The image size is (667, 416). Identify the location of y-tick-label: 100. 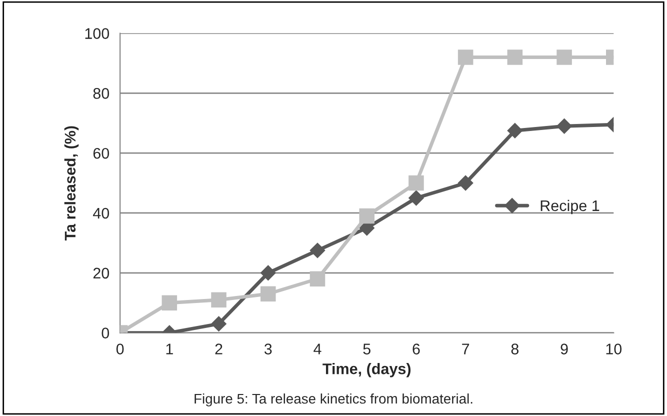
(97, 33).